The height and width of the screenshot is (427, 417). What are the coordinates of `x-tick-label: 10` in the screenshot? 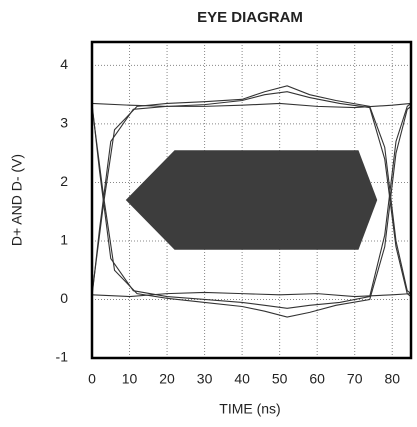 It's located at (130, 379).